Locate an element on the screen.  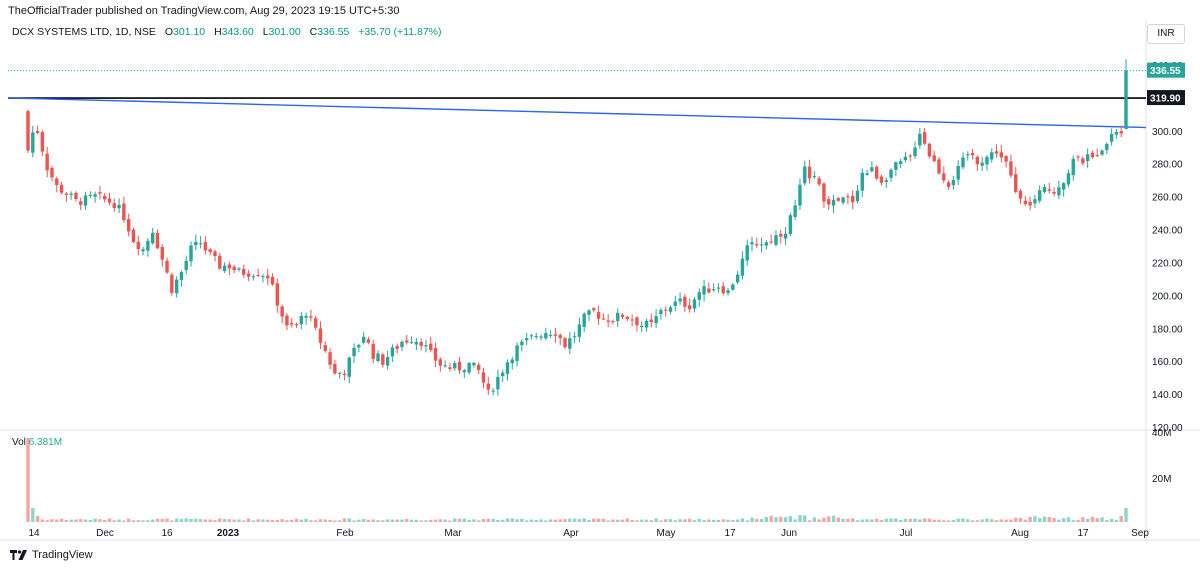
time-tick-label: May is located at coordinates (666, 533).